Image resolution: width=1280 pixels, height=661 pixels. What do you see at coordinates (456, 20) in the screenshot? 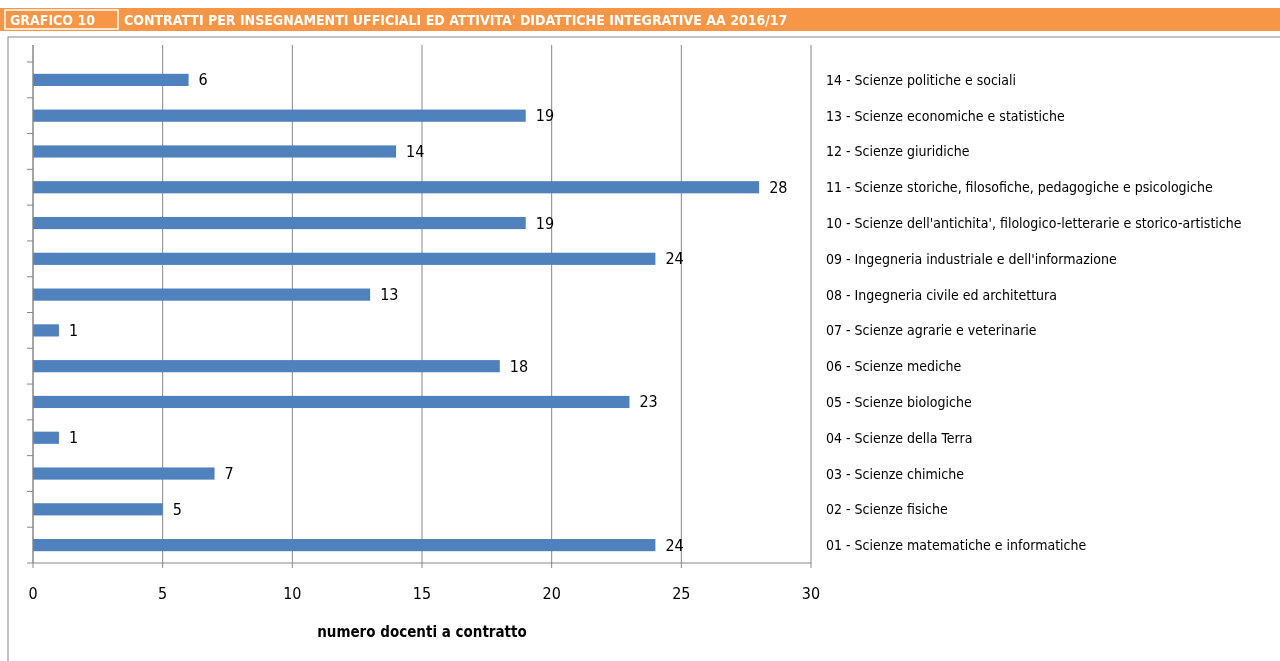
I see `chart-subtitle: CONTRATTI PER INSEGNAMENTI UFFICIALI ED ATTIVITA' DIDATTICHE INTEGRATIVE AA 2016/17` at bounding box center [456, 20].